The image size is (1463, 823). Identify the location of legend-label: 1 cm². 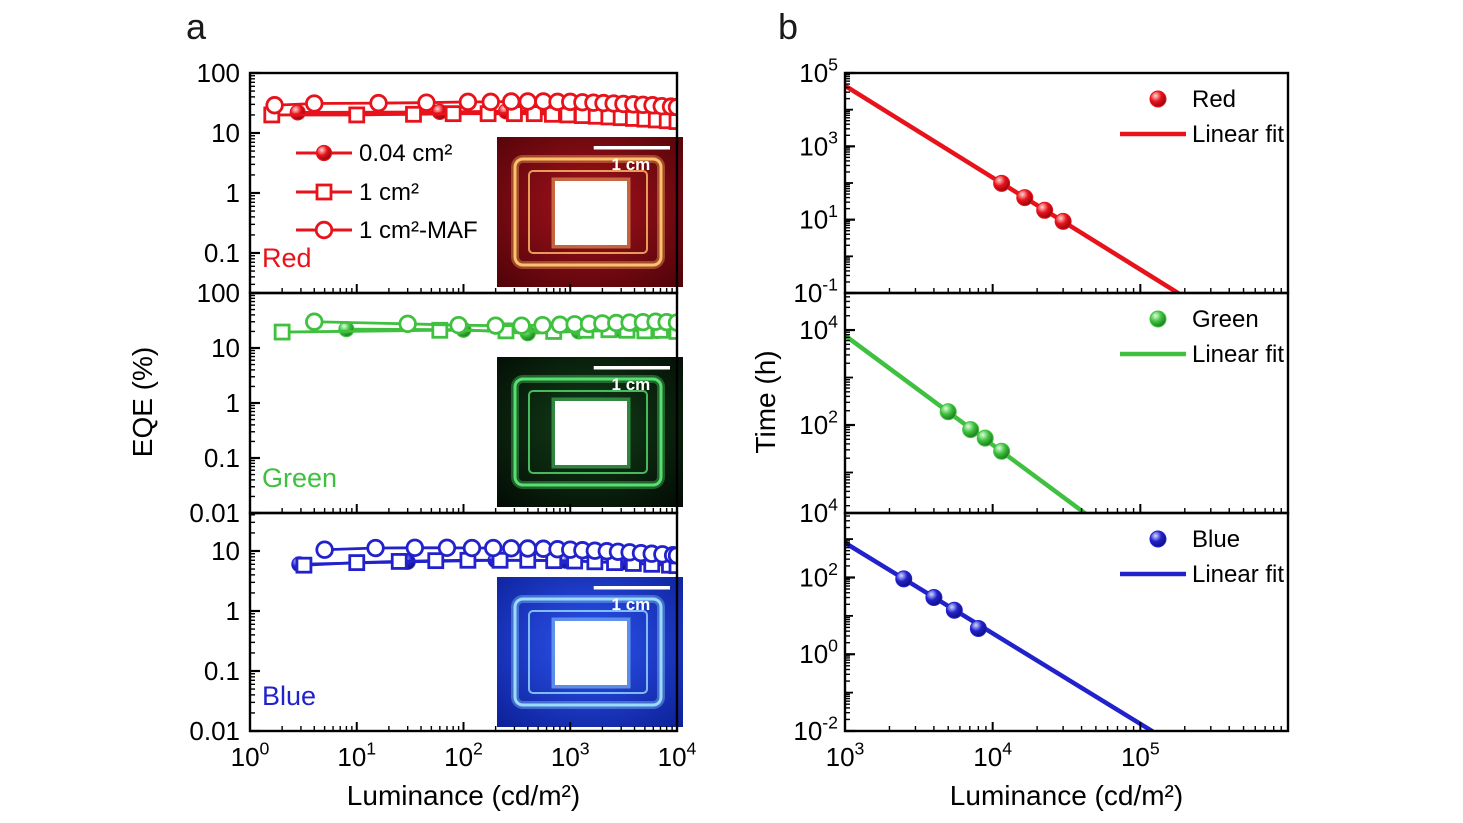
(389, 192).